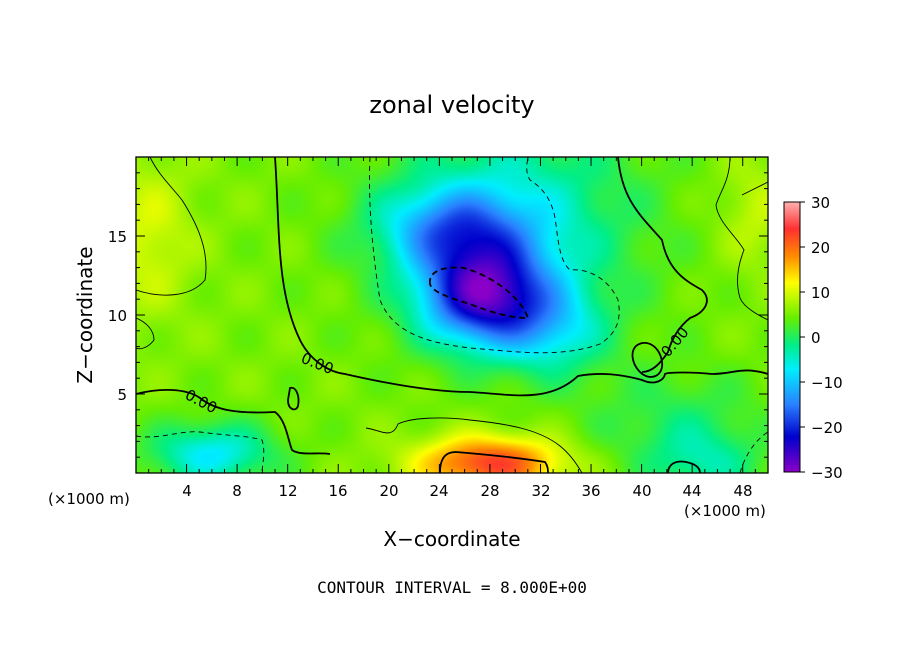 The width and height of the screenshot is (904, 654). Describe the element at coordinates (590, 491) in the screenshot. I see `x-tick-label: 36` at that location.